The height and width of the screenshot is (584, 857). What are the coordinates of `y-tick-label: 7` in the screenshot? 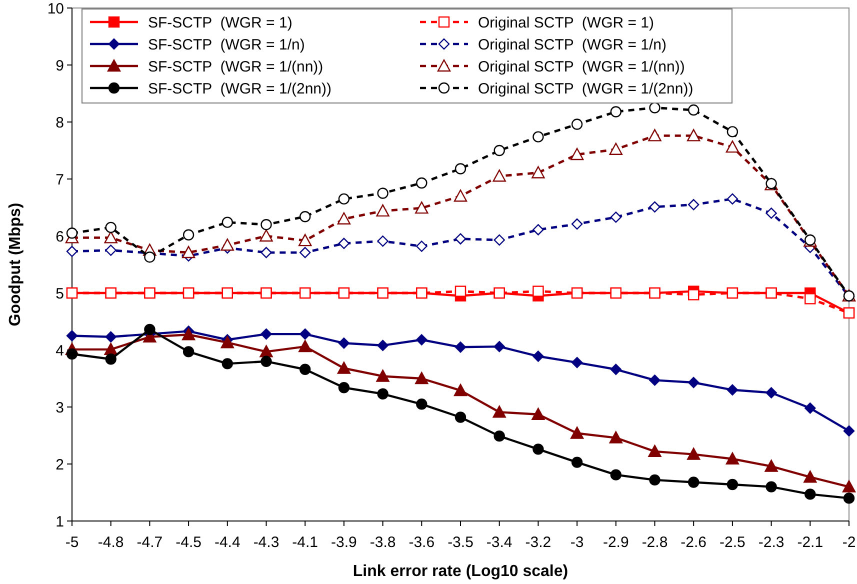 It's located at (60, 179).